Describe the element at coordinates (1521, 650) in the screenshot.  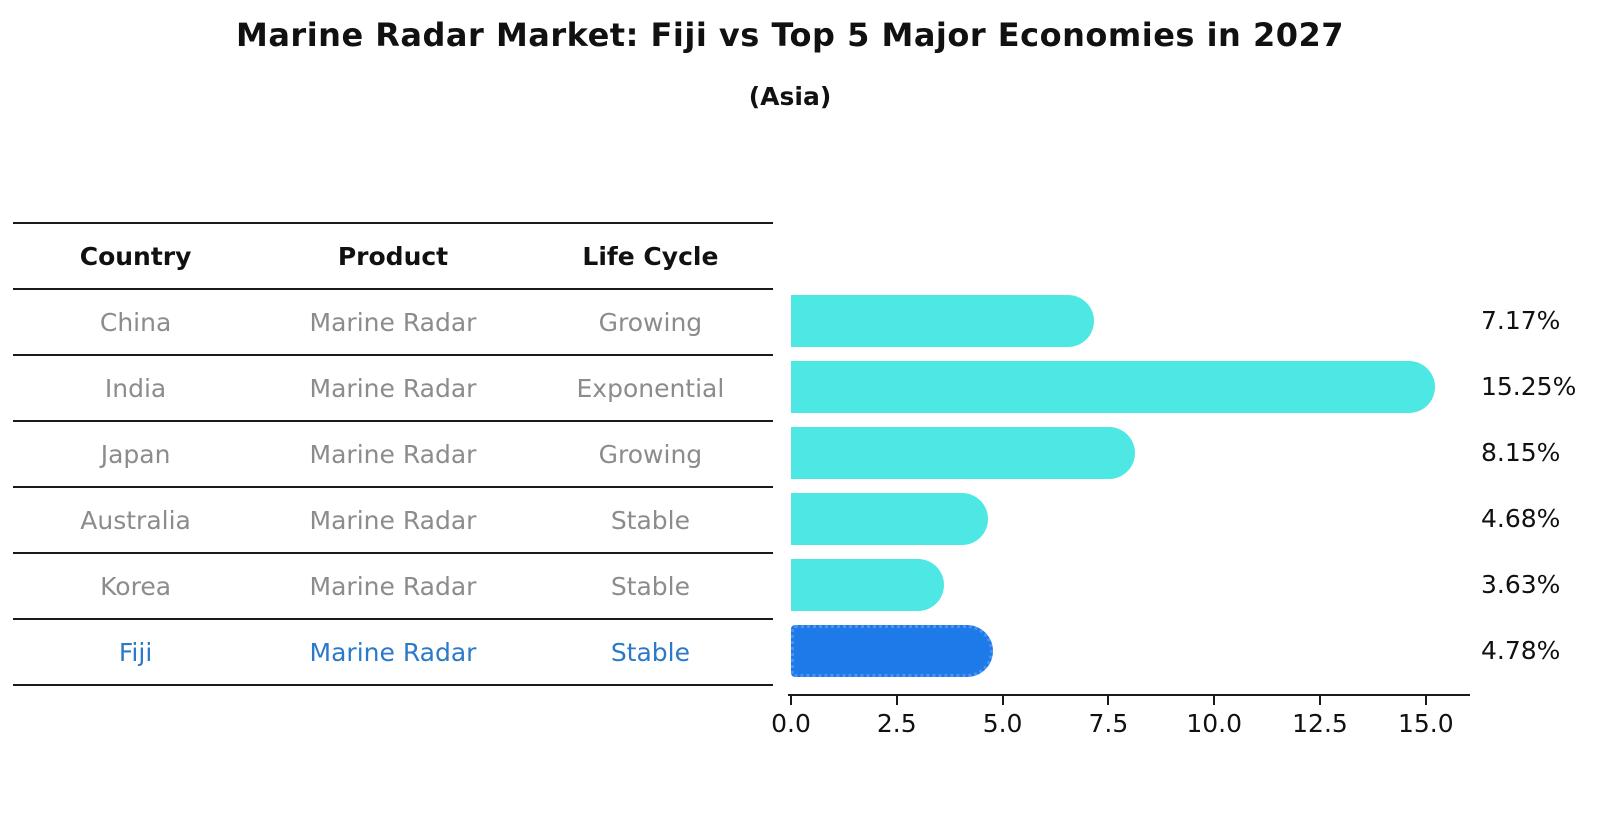
I see `value-label-fiji: 4.78%` at that location.